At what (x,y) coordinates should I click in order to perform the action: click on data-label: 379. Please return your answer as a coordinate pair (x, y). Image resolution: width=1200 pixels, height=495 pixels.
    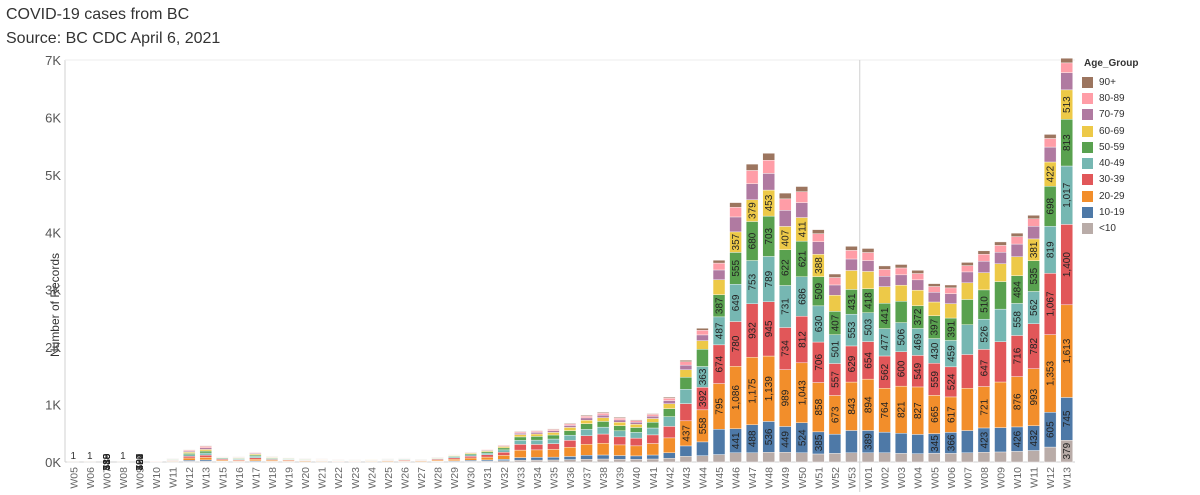
    Looking at the image, I should click on (753, 210).